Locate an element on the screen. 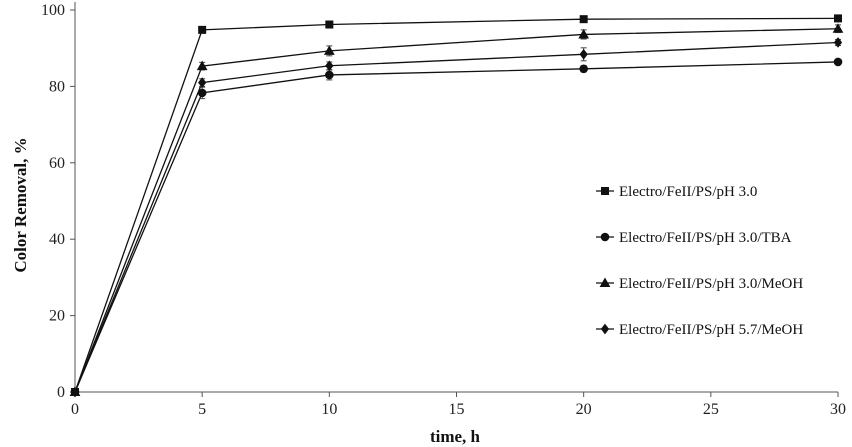 The image size is (852, 447). y-tick-label: 60 is located at coordinates (57, 163).